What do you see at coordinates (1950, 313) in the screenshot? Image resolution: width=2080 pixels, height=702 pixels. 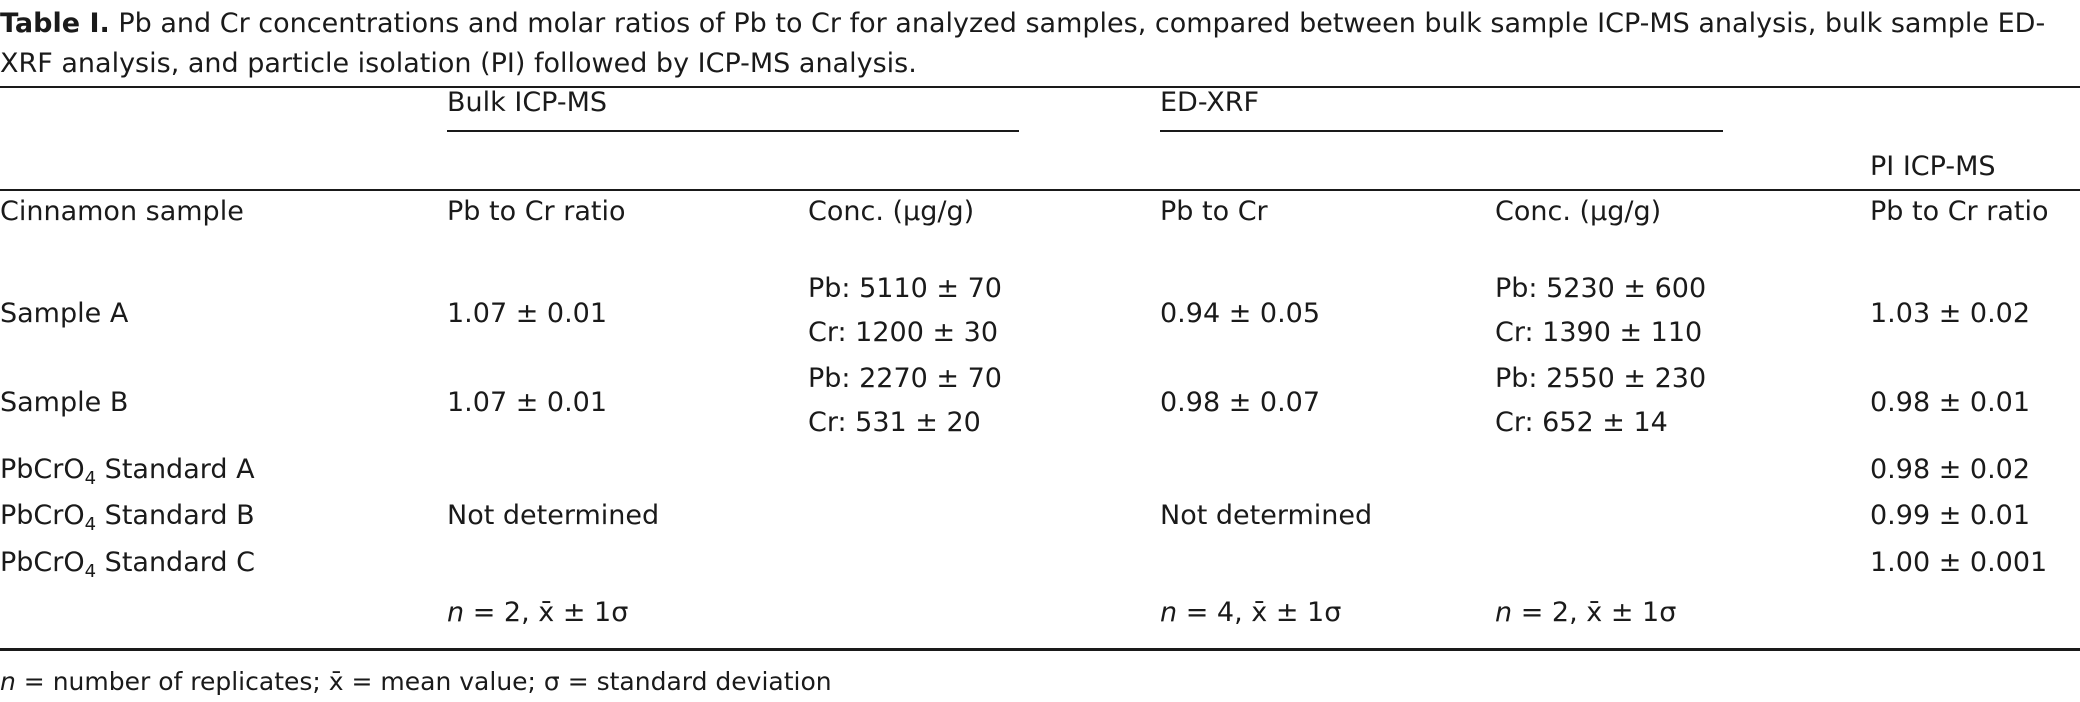 I see `row-sample-a-pi-ratio: 1.03 ± 0.02` at bounding box center [1950, 313].